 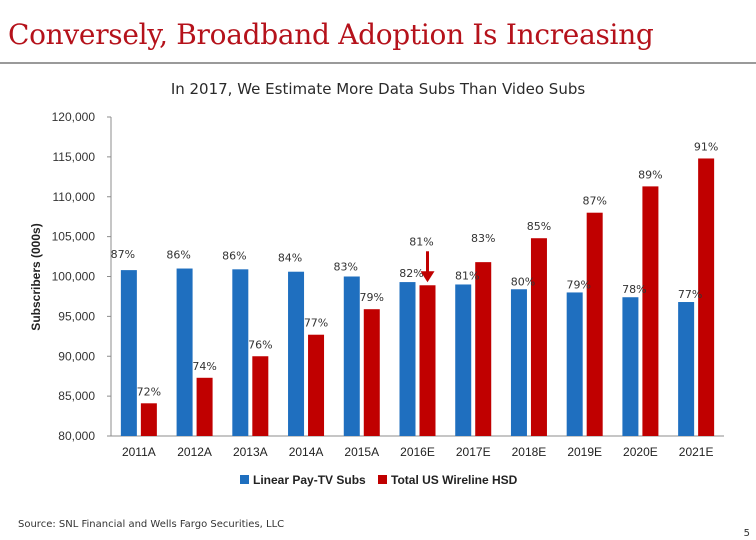 What do you see at coordinates (640, 452) in the screenshot?
I see `x-tick-label: 2020E` at bounding box center [640, 452].